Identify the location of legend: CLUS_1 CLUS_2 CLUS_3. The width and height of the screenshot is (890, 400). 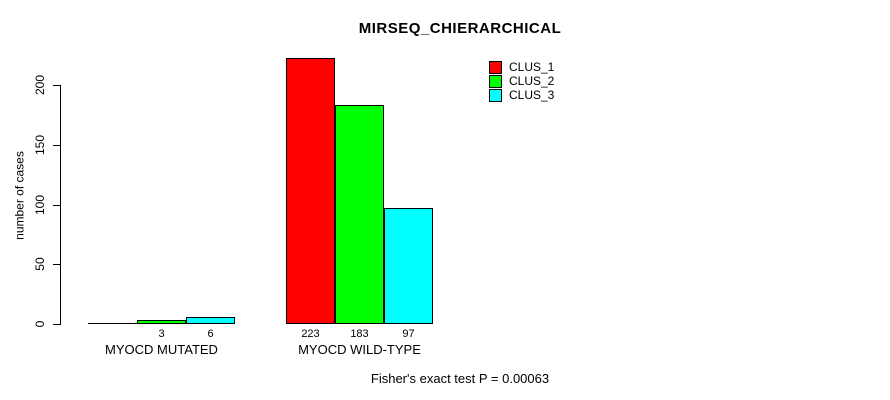
(521, 82).